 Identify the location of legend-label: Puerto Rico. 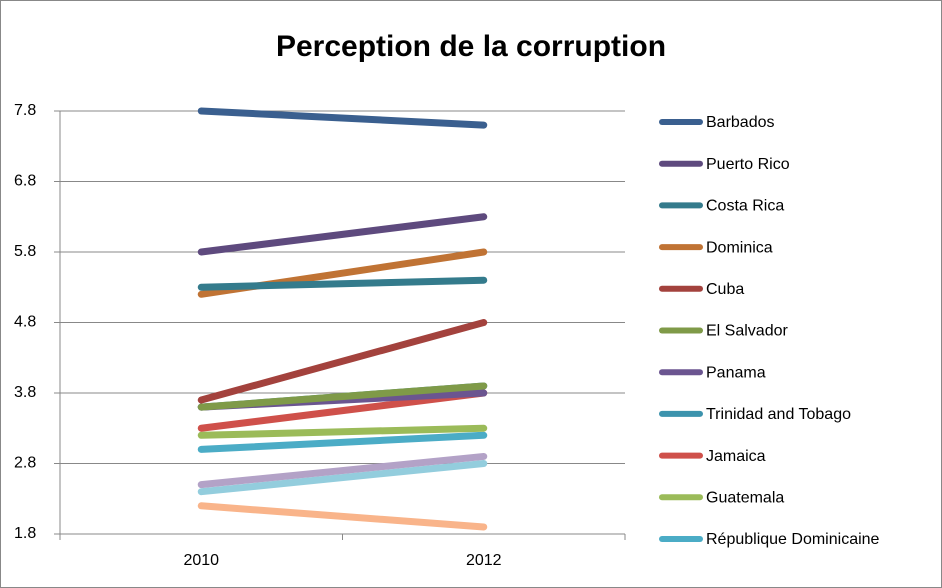
(748, 164).